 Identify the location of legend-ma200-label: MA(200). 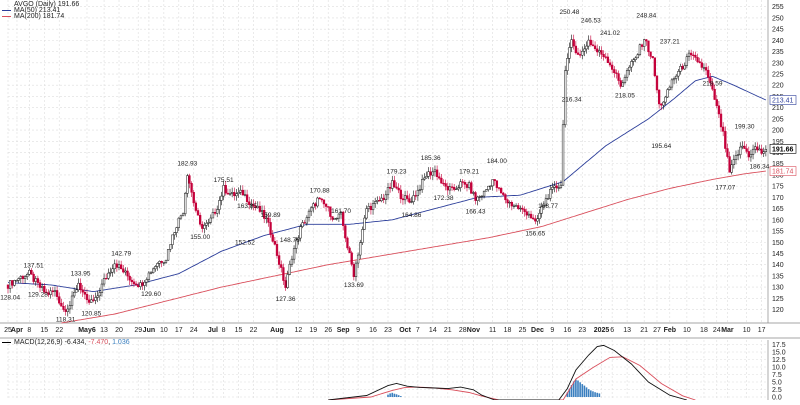
(27, 16).